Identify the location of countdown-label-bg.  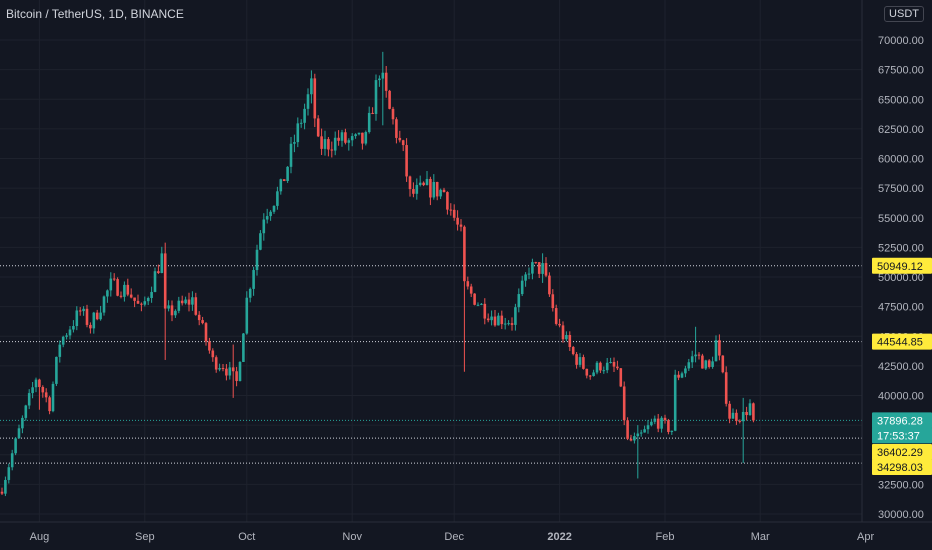
(902, 435).